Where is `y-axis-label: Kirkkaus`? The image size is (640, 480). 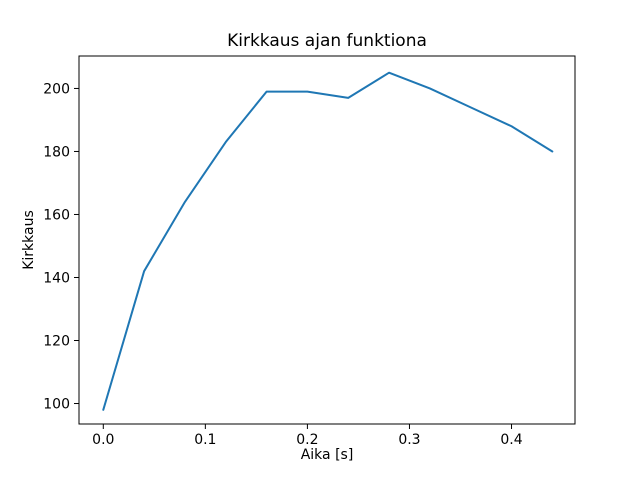
y-axis-label: Kirkkaus is located at coordinates (29, 240).